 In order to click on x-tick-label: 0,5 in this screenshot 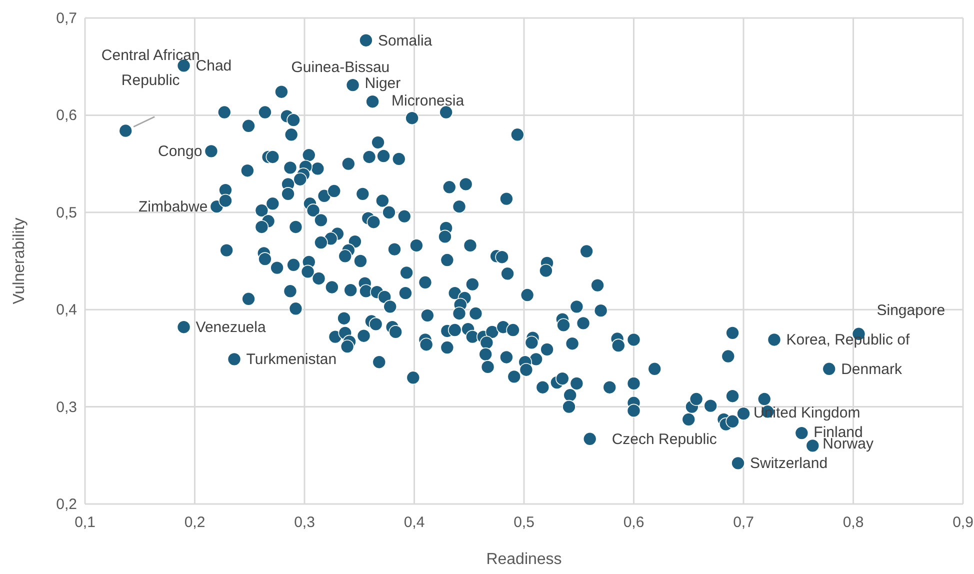, I will do `click(524, 522)`.